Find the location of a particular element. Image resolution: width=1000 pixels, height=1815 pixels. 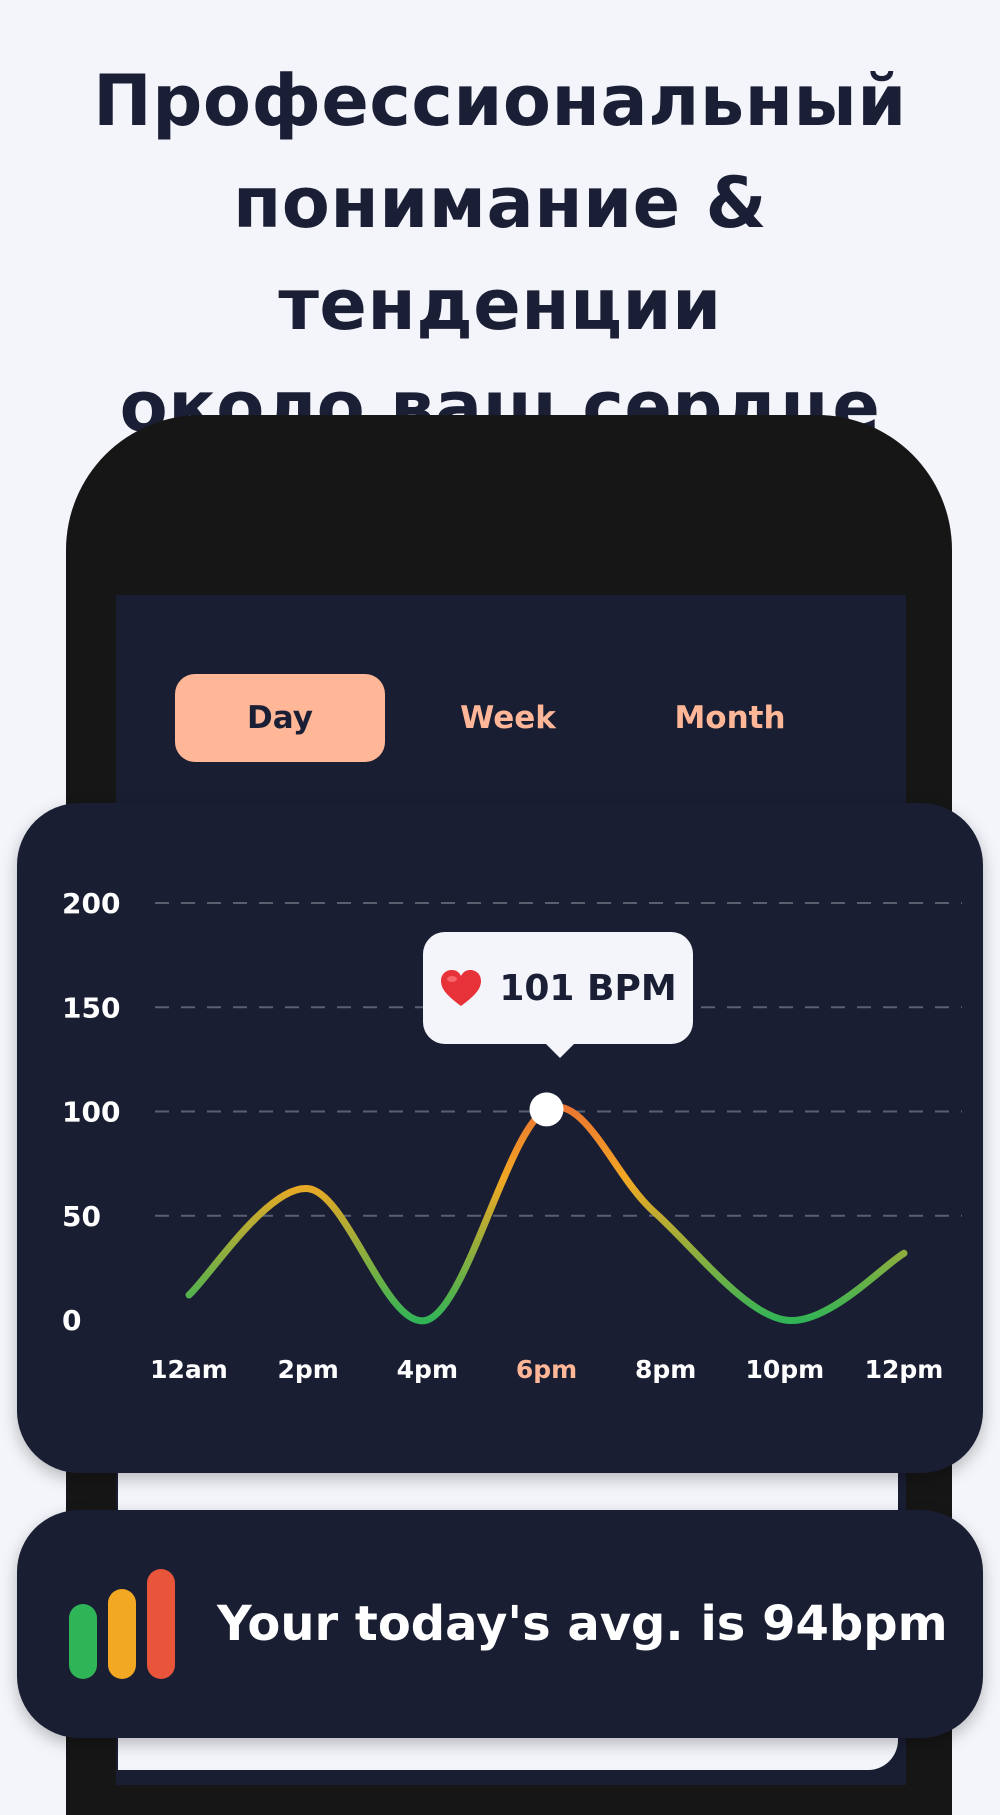

bar-chart-icon is located at coordinates (122, 1624).